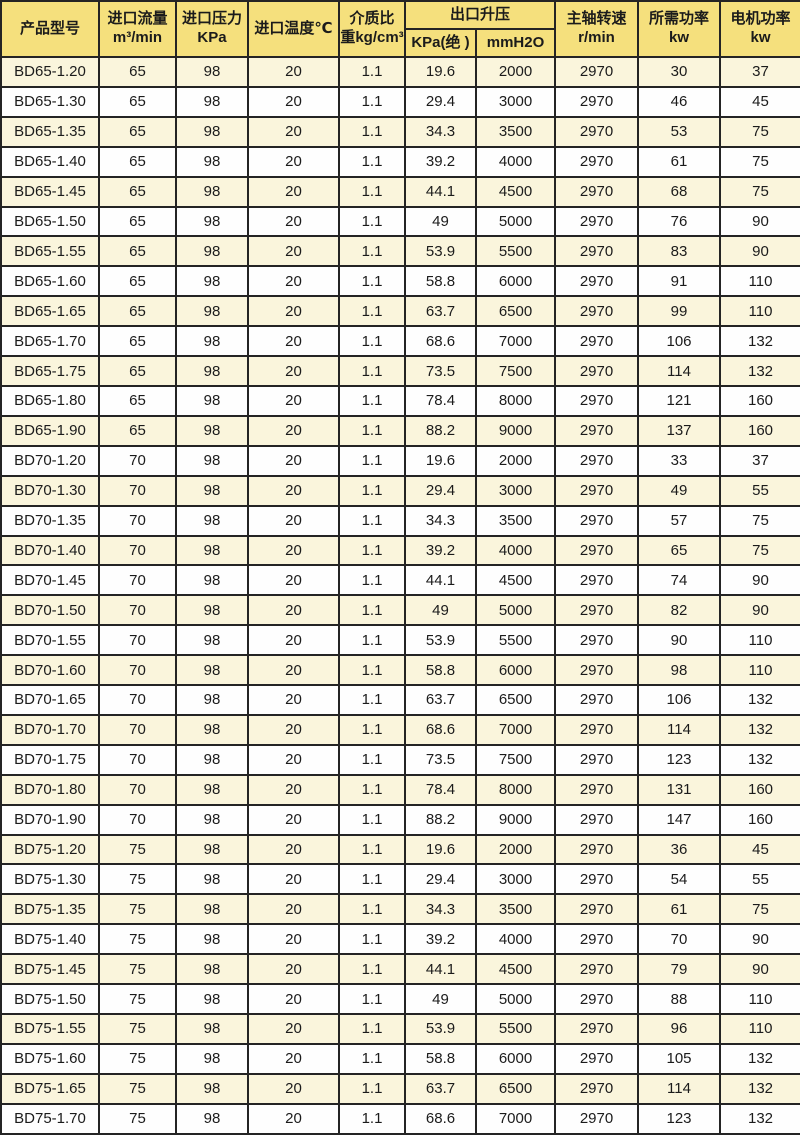 The image size is (800, 1135). What do you see at coordinates (515, 430) in the screenshot?
I see `value-cell: 9000` at bounding box center [515, 430].